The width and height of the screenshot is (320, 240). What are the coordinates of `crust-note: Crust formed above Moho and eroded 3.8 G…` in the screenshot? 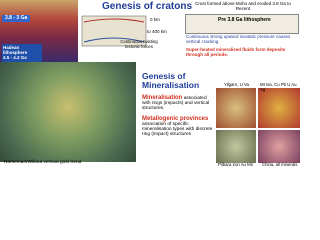 It's located at (243, 6).